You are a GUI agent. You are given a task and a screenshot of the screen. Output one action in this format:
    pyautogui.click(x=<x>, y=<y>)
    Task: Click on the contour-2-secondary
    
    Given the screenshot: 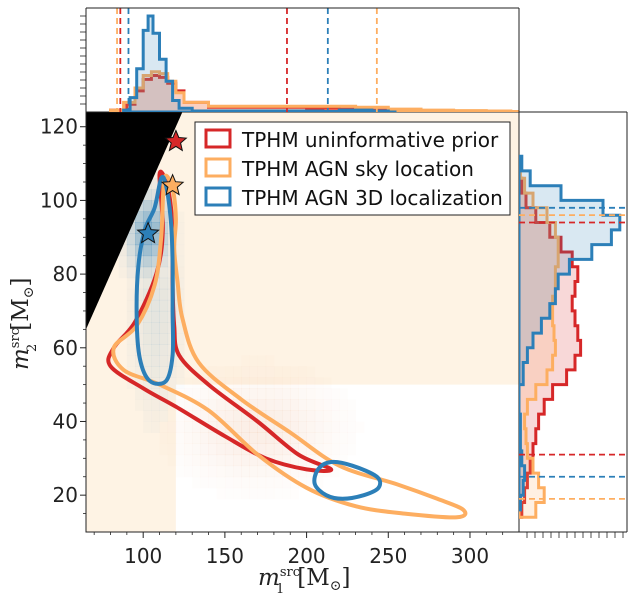 What is the action you would take?
    pyautogui.click(x=347, y=480)
    